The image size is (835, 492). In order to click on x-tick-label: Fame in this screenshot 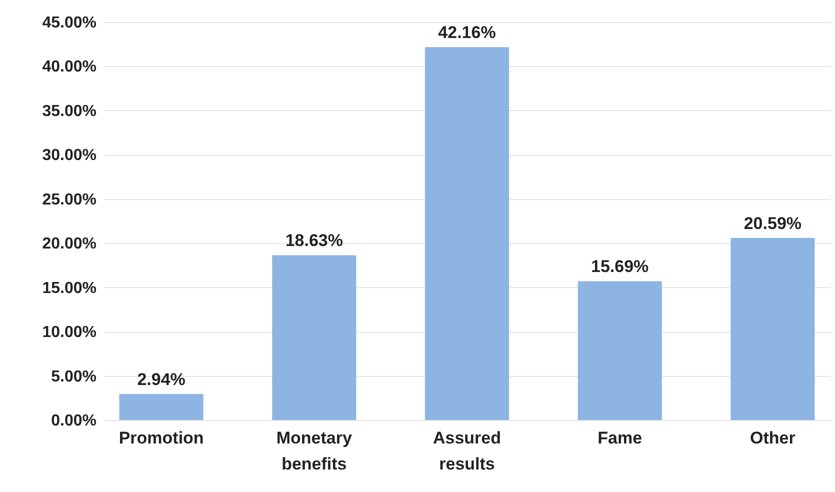, I will do `click(620, 438)`.